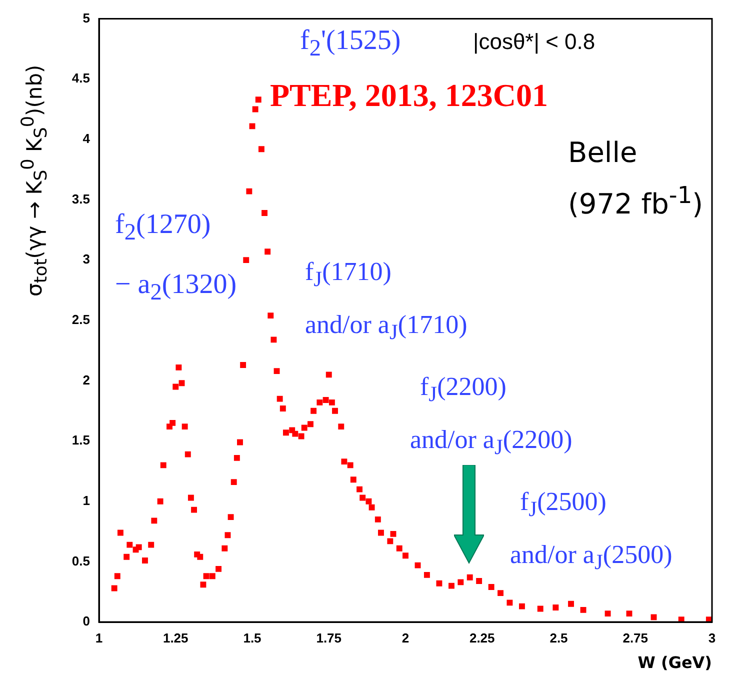 The image size is (753, 677). Describe the element at coordinates (81, 440) in the screenshot. I see `y-tick-label: 1.5` at that location.